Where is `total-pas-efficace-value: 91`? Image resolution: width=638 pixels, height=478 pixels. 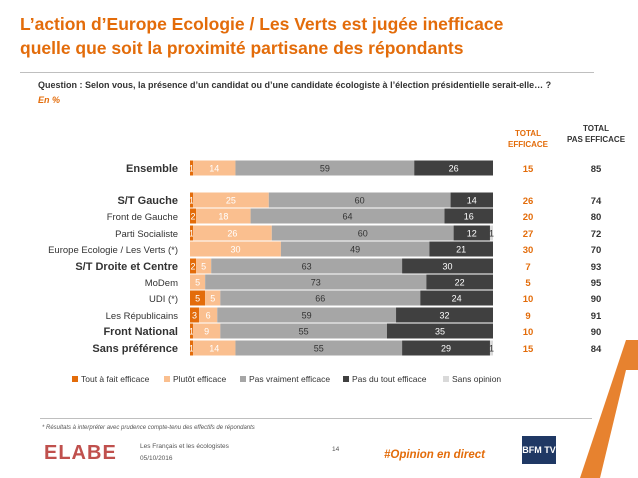
total-pas-efficace-value: 91 is located at coordinates (596, 316).